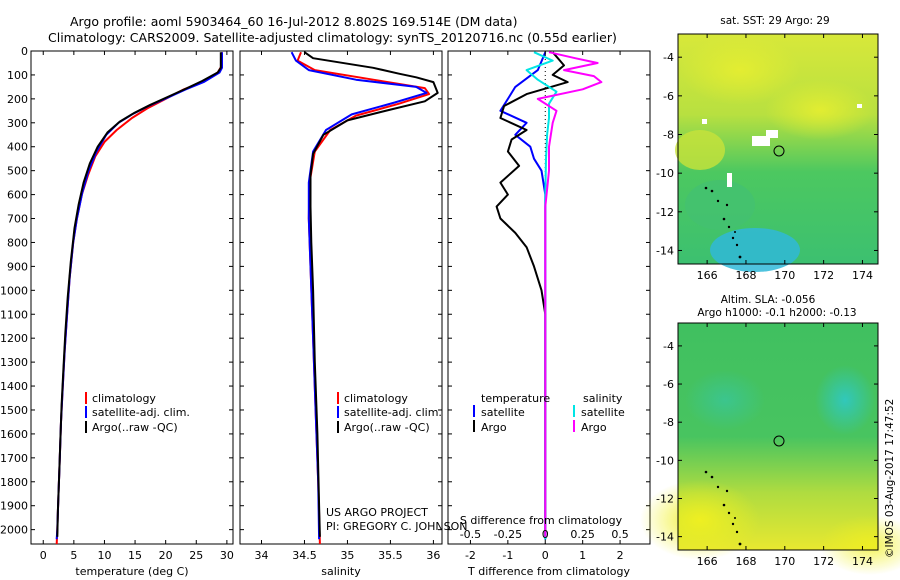  What do you see at coordinates (166, 555) in the screenshot?
I see `x-tick-label: 20` at bounding box center [166, 555].